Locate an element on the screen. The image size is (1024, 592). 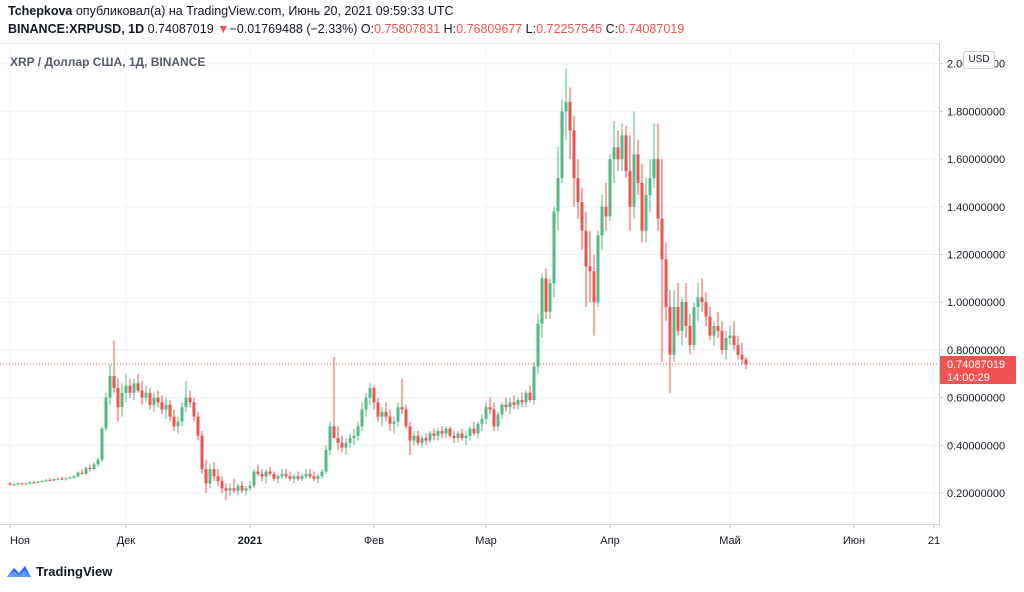
price-change: −0.01769488 (−2.33%) is located at coordinates (293, 29).